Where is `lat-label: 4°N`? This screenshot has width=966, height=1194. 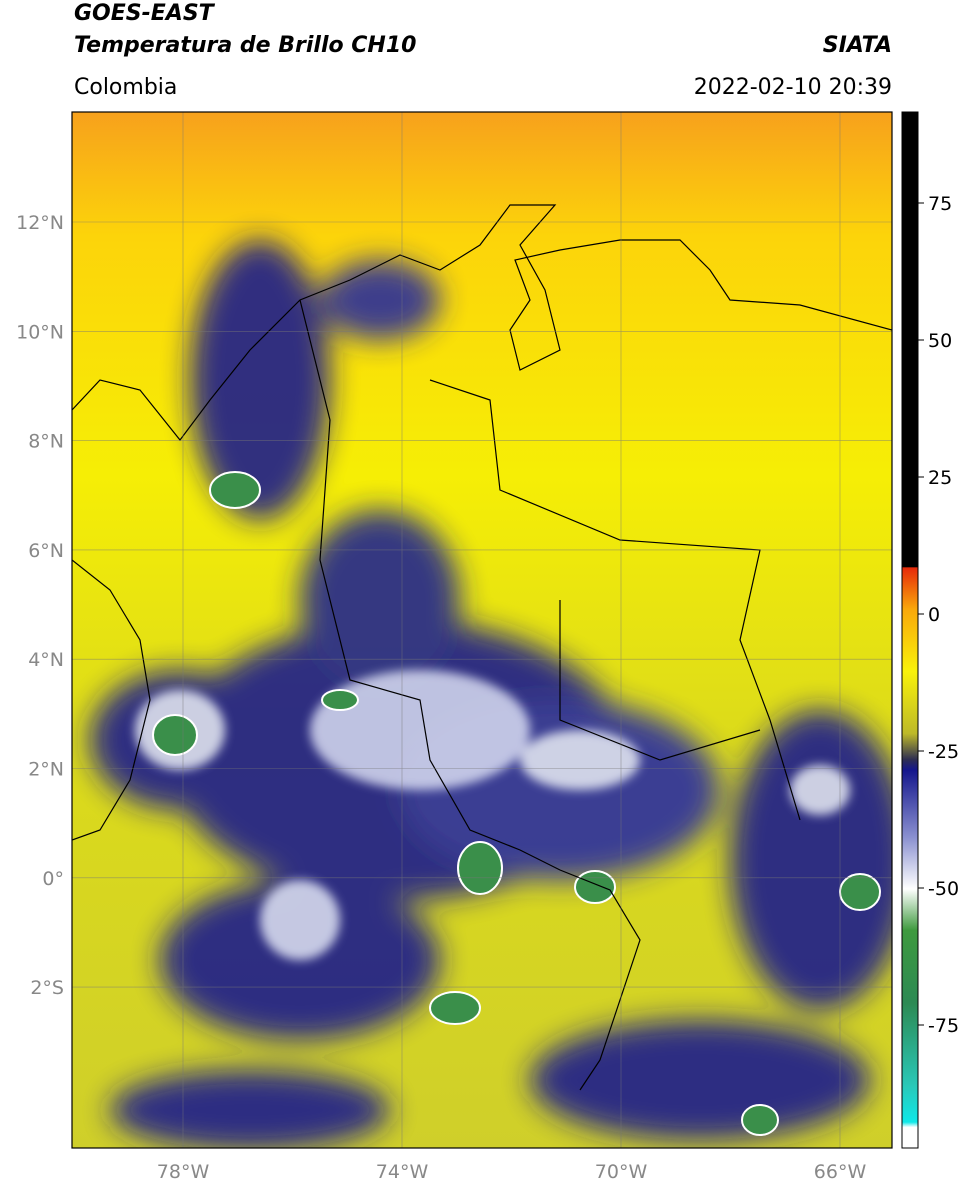
lat-label: 4°N is located at coordinates (46, 660).